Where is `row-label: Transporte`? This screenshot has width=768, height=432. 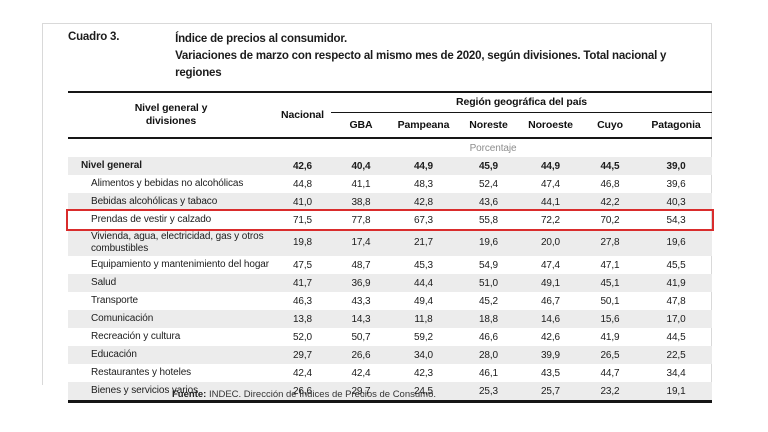 row-label: Transporte is located at coordinates (114, 300).